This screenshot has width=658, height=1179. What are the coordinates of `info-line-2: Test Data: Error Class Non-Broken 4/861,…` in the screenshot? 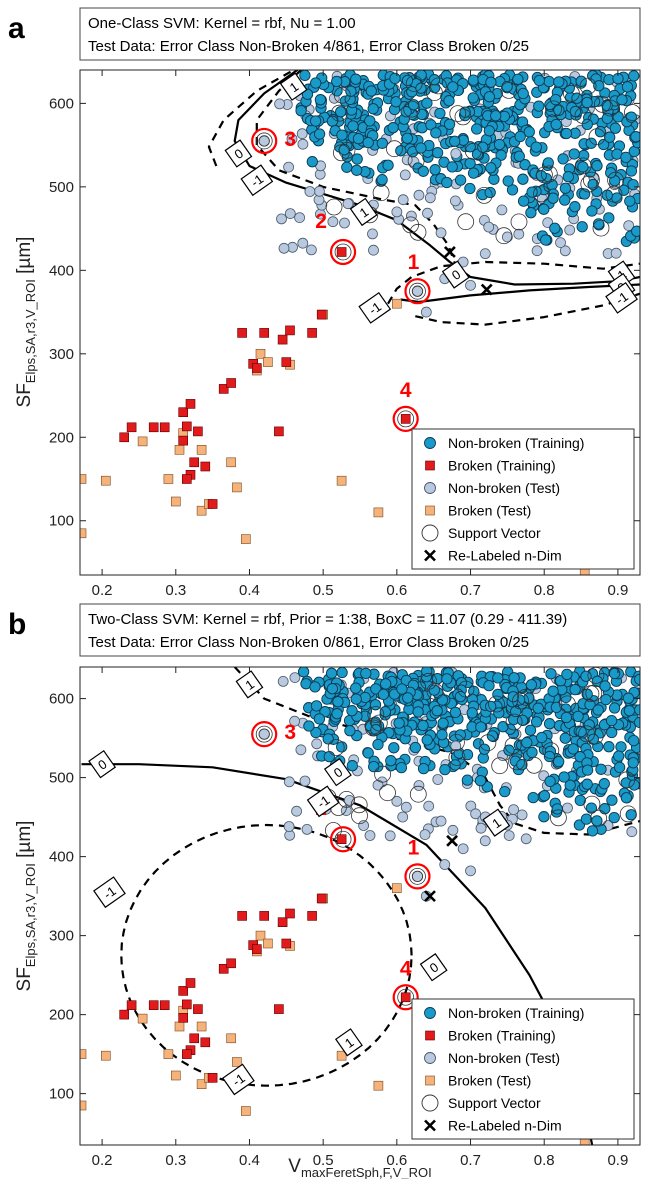 It's located at (308, 46).